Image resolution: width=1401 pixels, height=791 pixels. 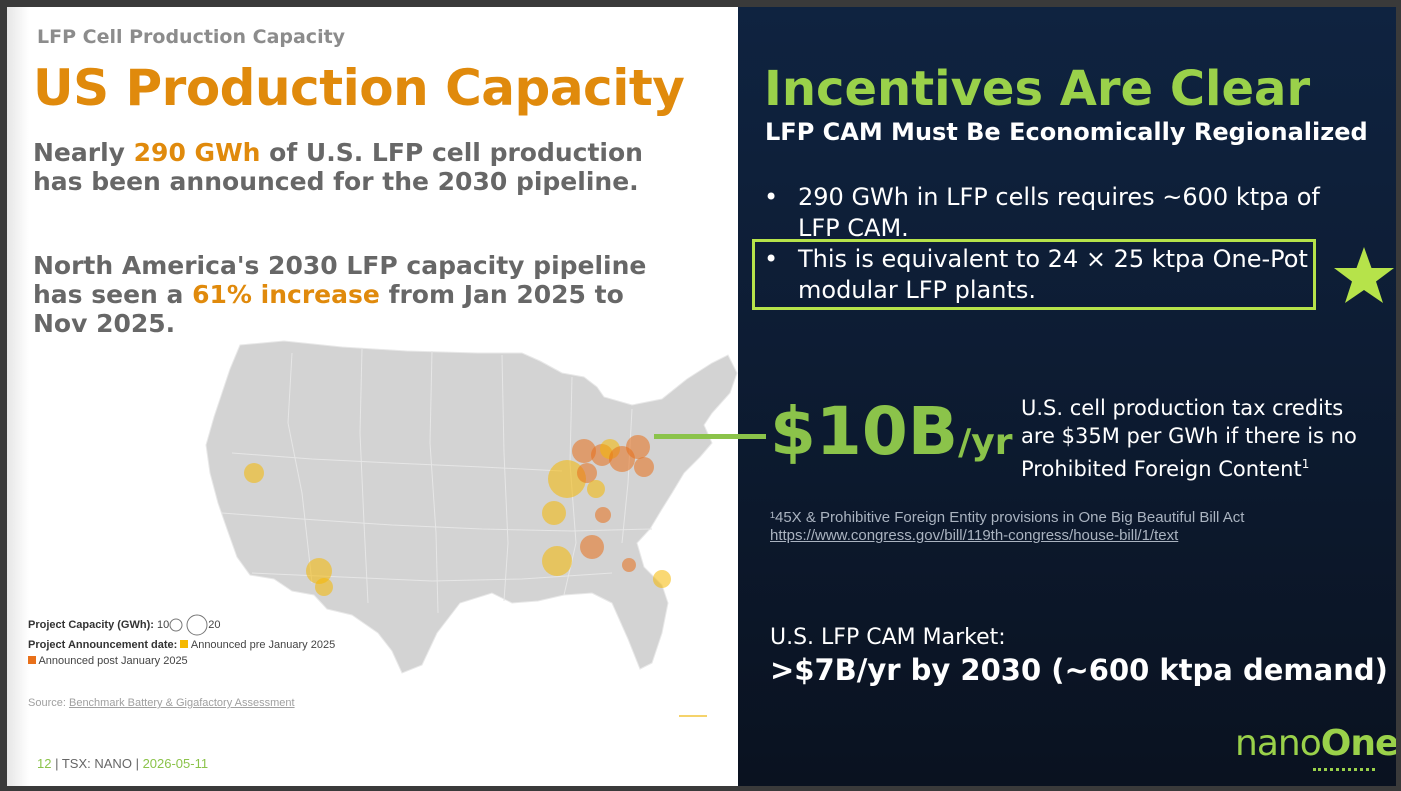 I want to click on legend-bubble-large-icon, so click(x=197, y=625).